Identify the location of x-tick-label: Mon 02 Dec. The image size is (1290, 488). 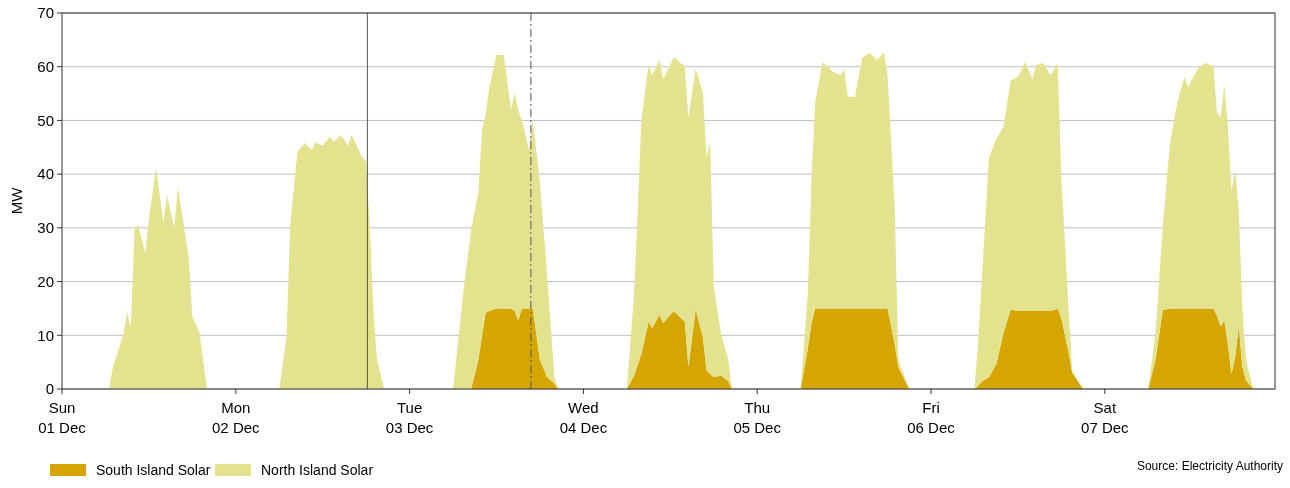
(236, 417).